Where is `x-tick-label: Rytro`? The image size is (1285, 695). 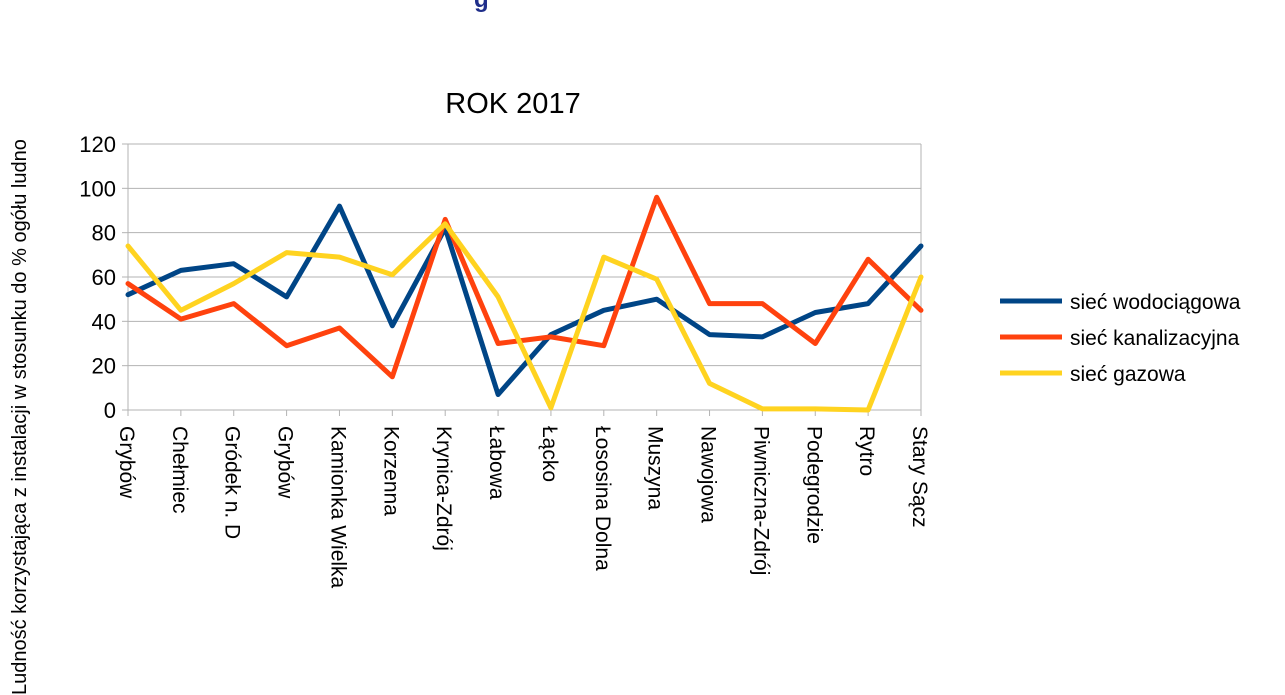
x-tick-label: Rytro is located at coordinates (866, 451).